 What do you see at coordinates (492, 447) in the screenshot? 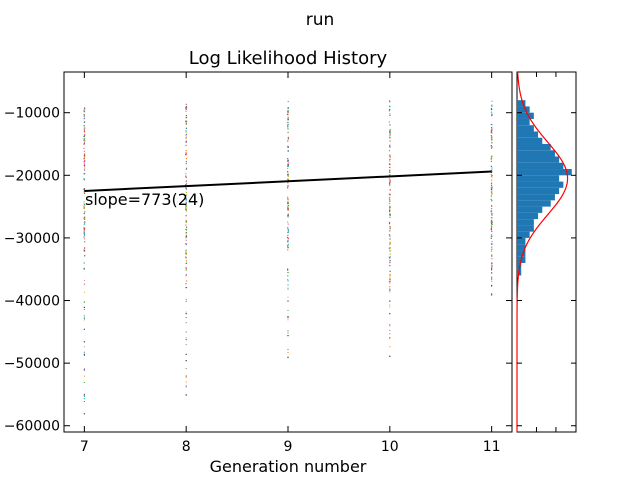
I see `x-tick-label: 11` at bounding box center [492, 447].